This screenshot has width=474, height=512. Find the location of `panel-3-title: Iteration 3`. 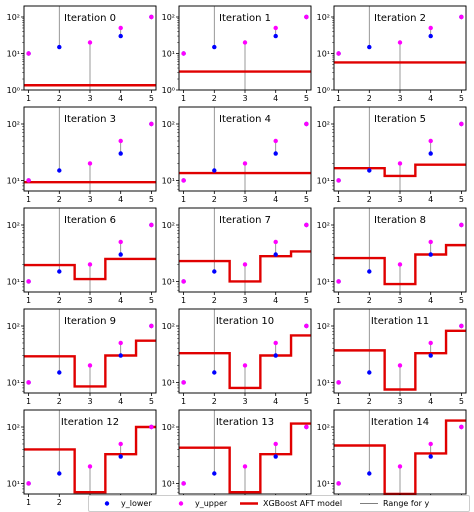

panel-3-title: Iteration 3 is located at coordinates (90, 119).